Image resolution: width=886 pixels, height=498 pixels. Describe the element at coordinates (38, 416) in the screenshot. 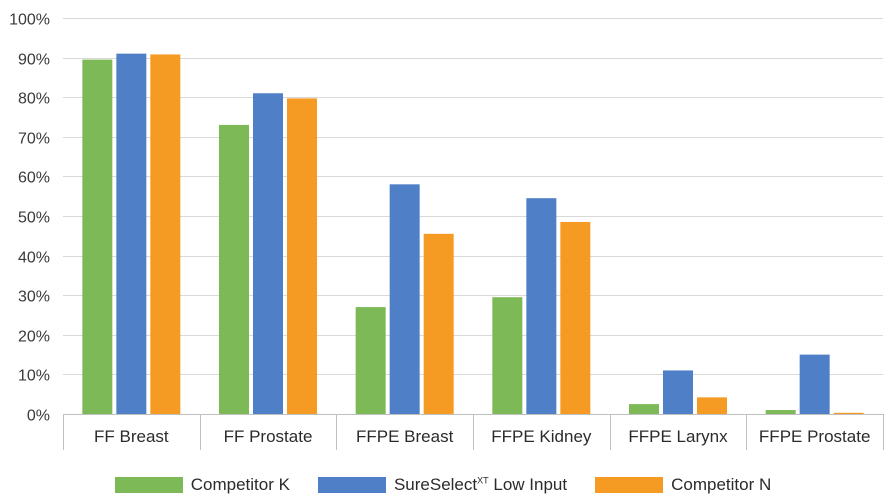

I see `y-tick-label: 0%` at that location.